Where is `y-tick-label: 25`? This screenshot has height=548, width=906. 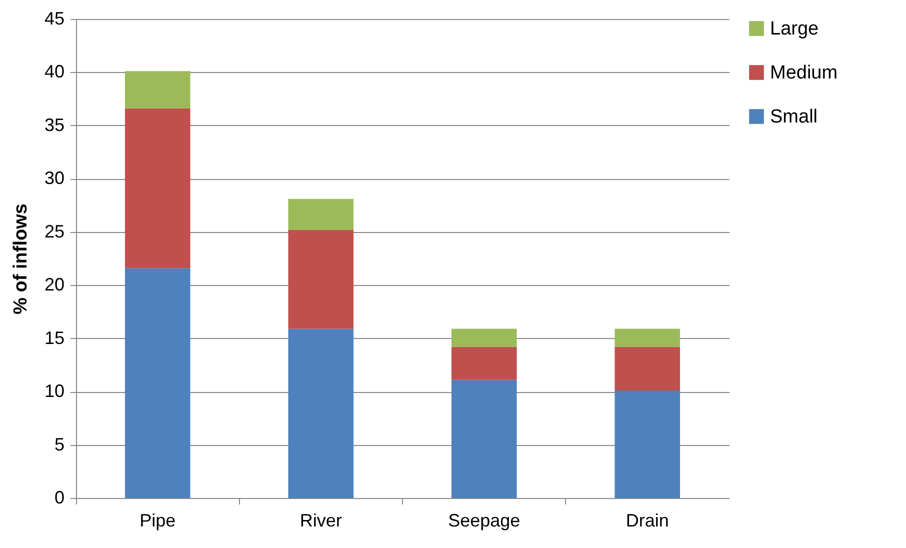 y-tick-label: 25 is located at coordinates (54, 231).